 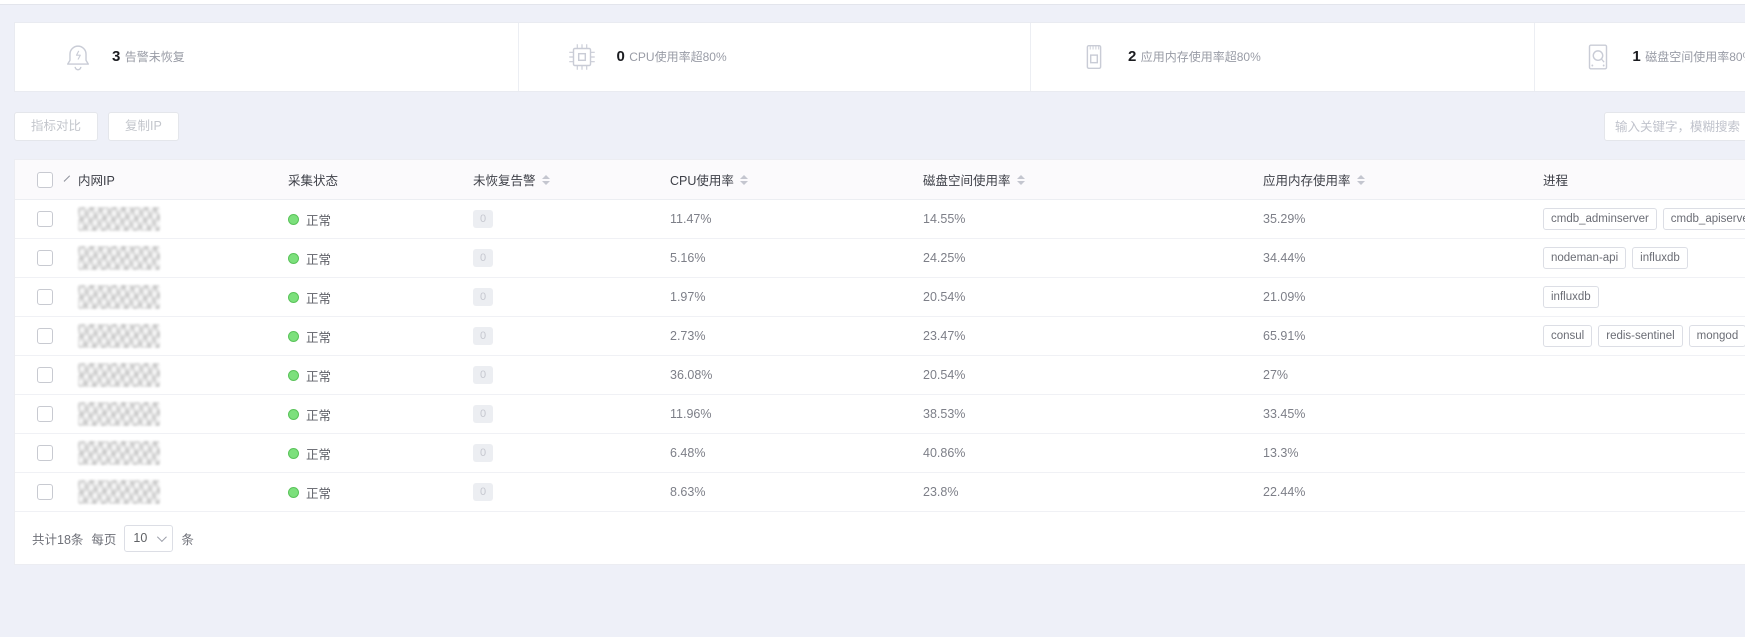 What do you see at coordinates (944, 257) in the screenshot?
I see `disk-value: 24.25%` at bounding box center [944, 257].